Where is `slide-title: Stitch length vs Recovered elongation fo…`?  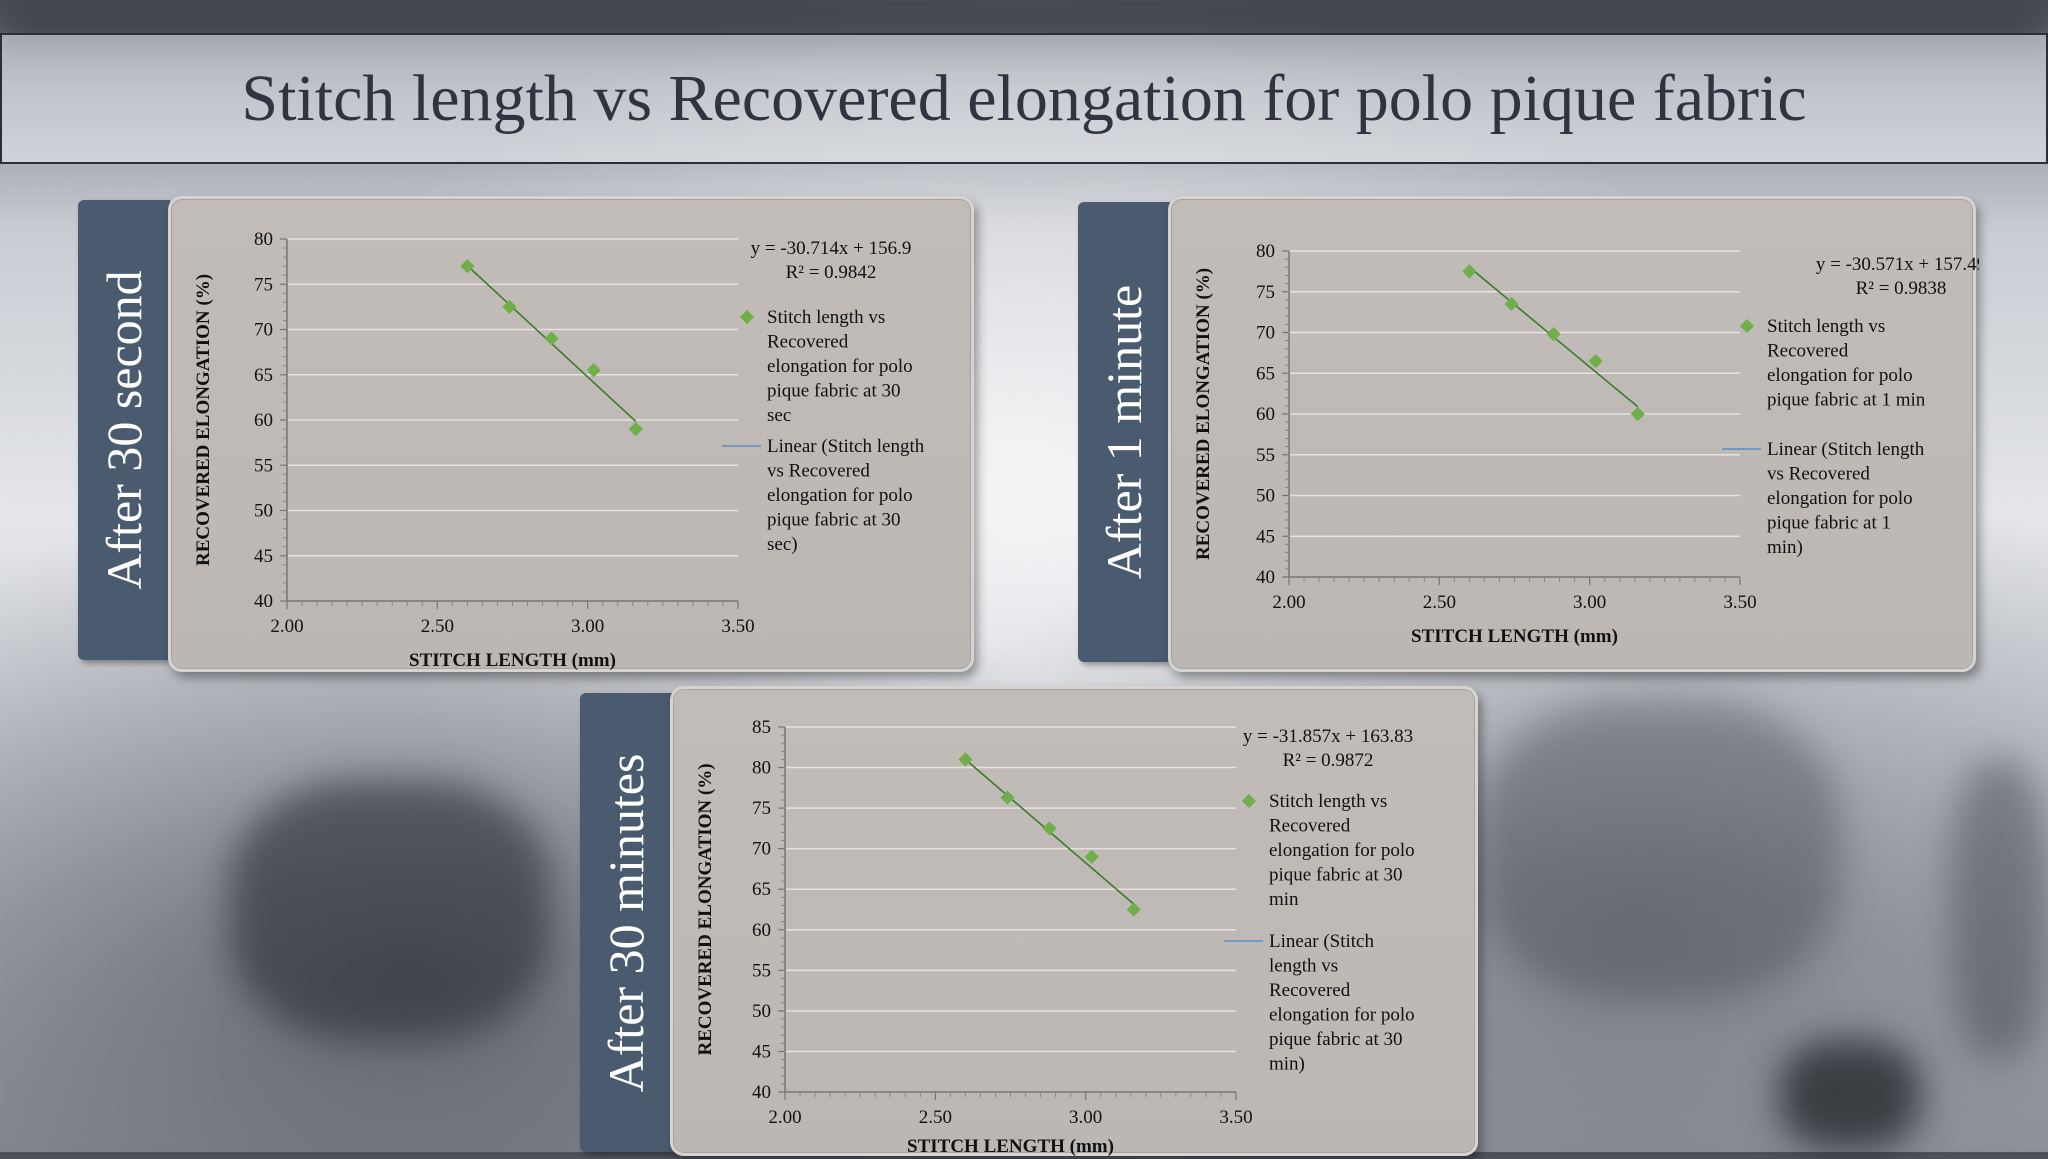
slide-title: Stitch length vs Recovered elongation fo… is located at coordinates (1024, 98).